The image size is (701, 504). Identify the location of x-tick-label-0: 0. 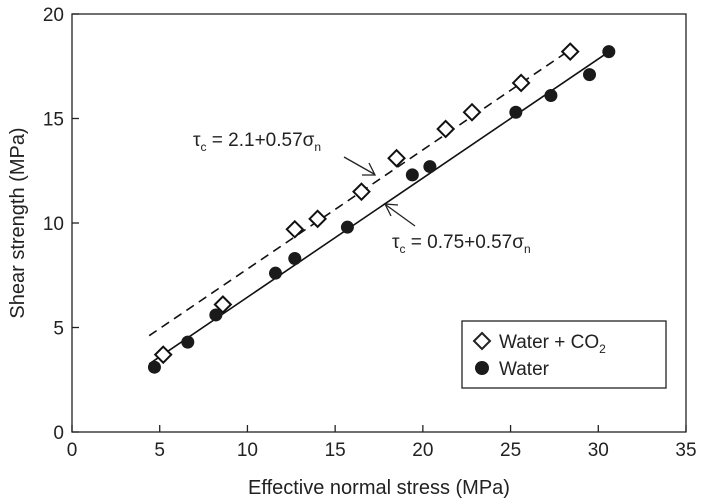
(72, 450).